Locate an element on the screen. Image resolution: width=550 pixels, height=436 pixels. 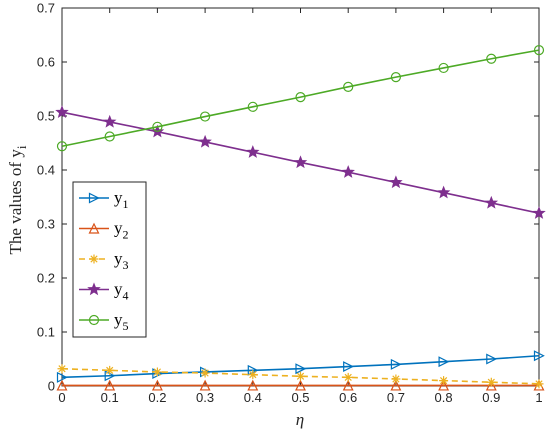
y-tick-label: 0.3 is located at coordinates (46, 224).